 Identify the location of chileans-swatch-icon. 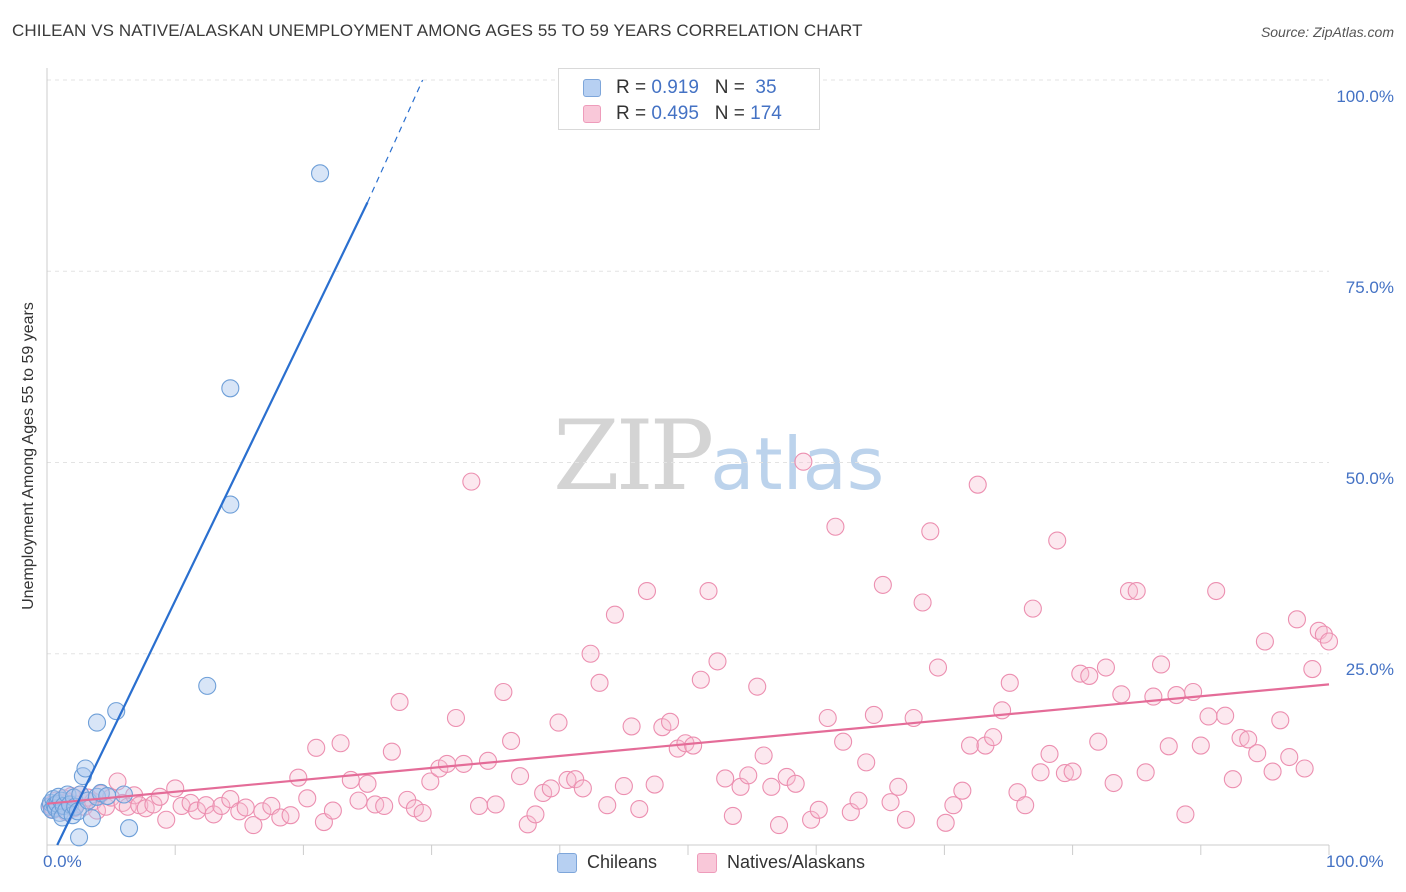
(592, 88).